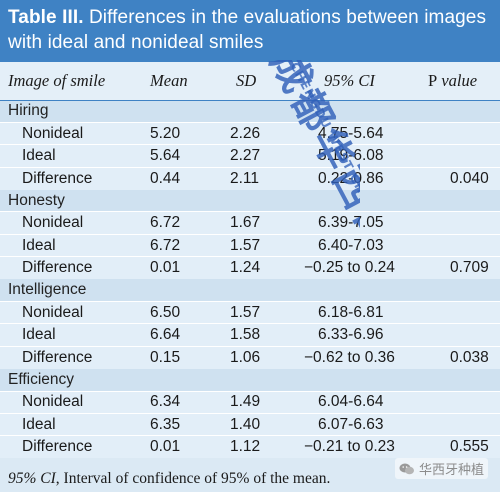 The image size is (500, 492). Describe the element at coordinates (364, 447) in the screenshot. I see `ci-cell: −0.21 to 0.23` at that location.